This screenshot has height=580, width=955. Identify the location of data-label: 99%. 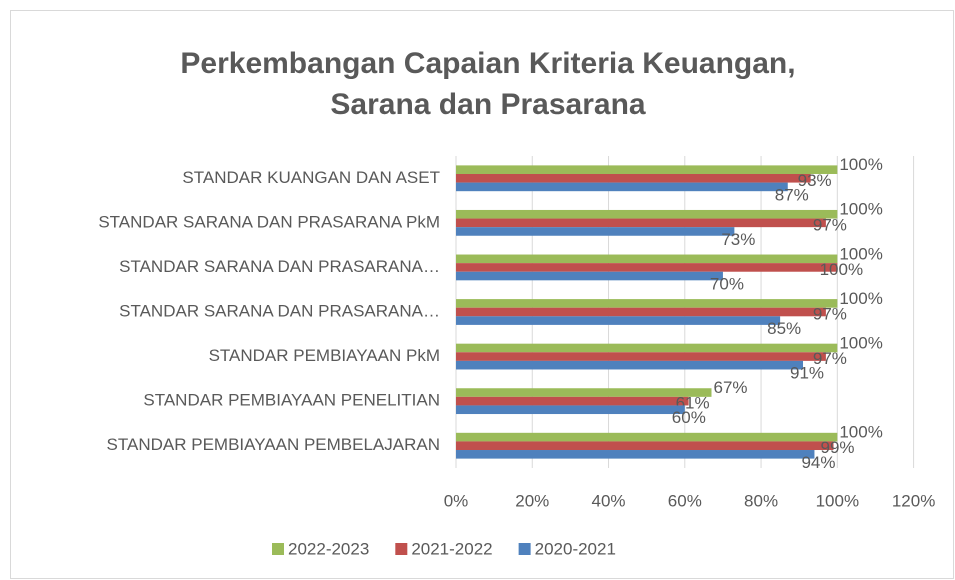
(838, 447).